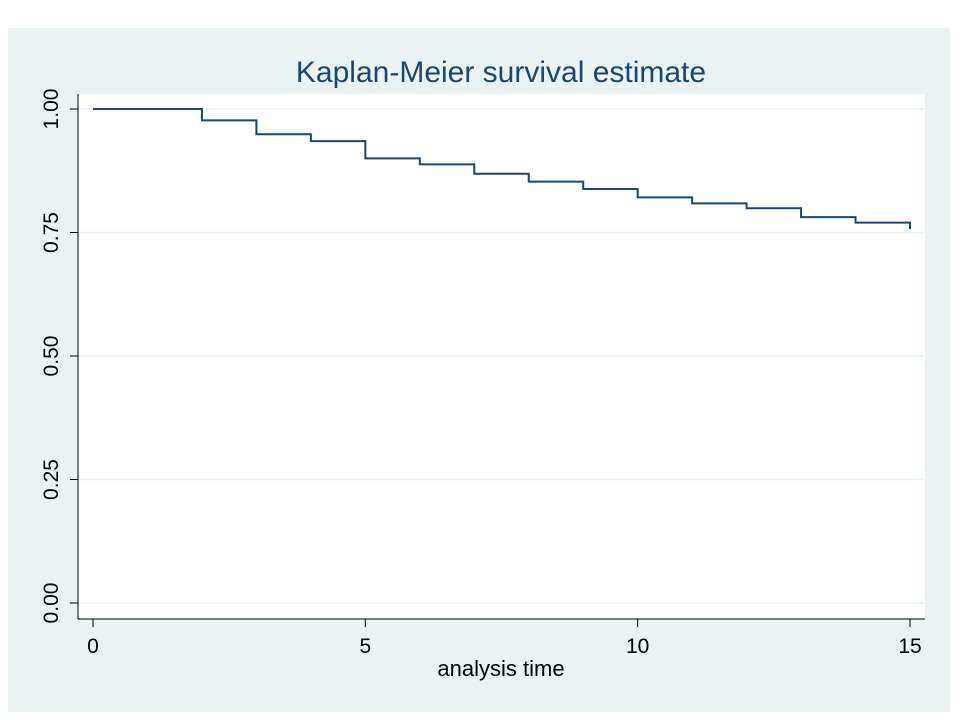 Image resolution: width=960 pixels, height=720 pixels. What do you see at coordinates (365, 646) in the screenshot?
I see `x-tick-label: 5` at bounding box center [365, 646].